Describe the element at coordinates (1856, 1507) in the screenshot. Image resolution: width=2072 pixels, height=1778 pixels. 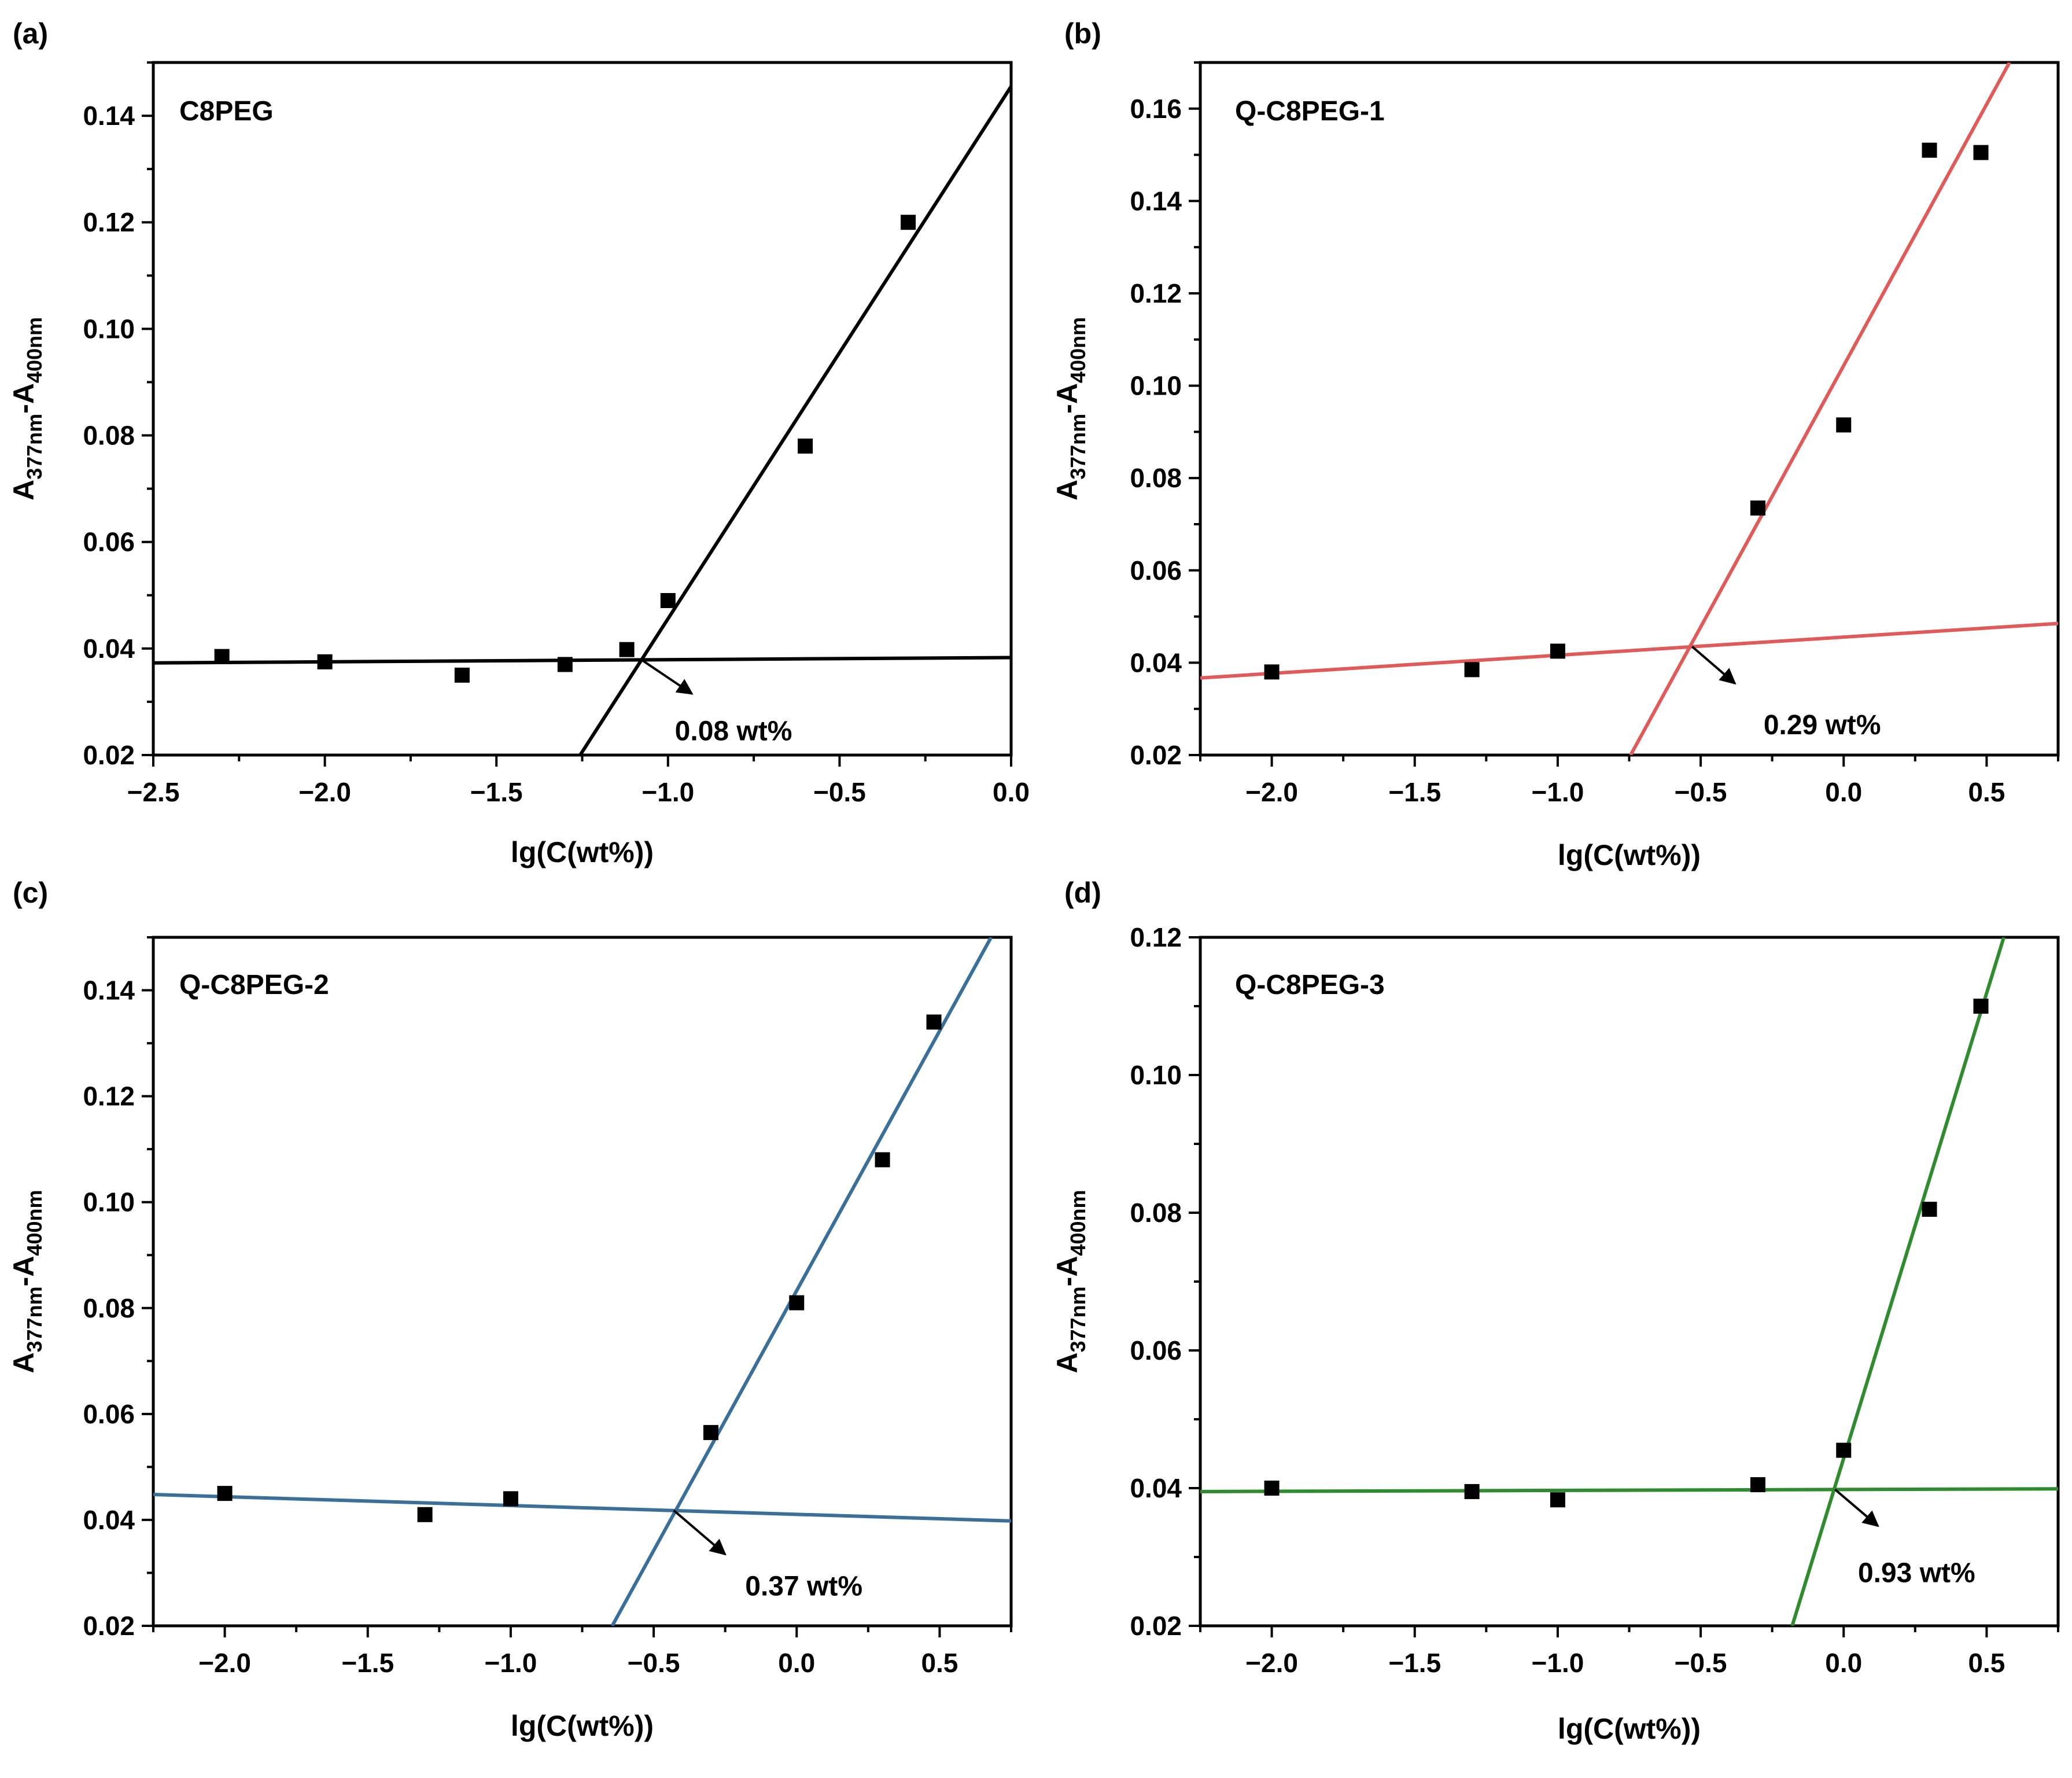
I see `annotation-arrow` at that location.